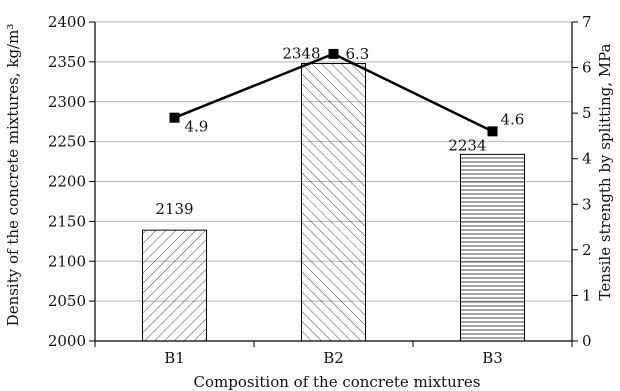 This screenshot has height=391, width=620. Describe the element at coordinates (358, 54) in the screenshot. I see `line-value-label: 6.3` at that location.